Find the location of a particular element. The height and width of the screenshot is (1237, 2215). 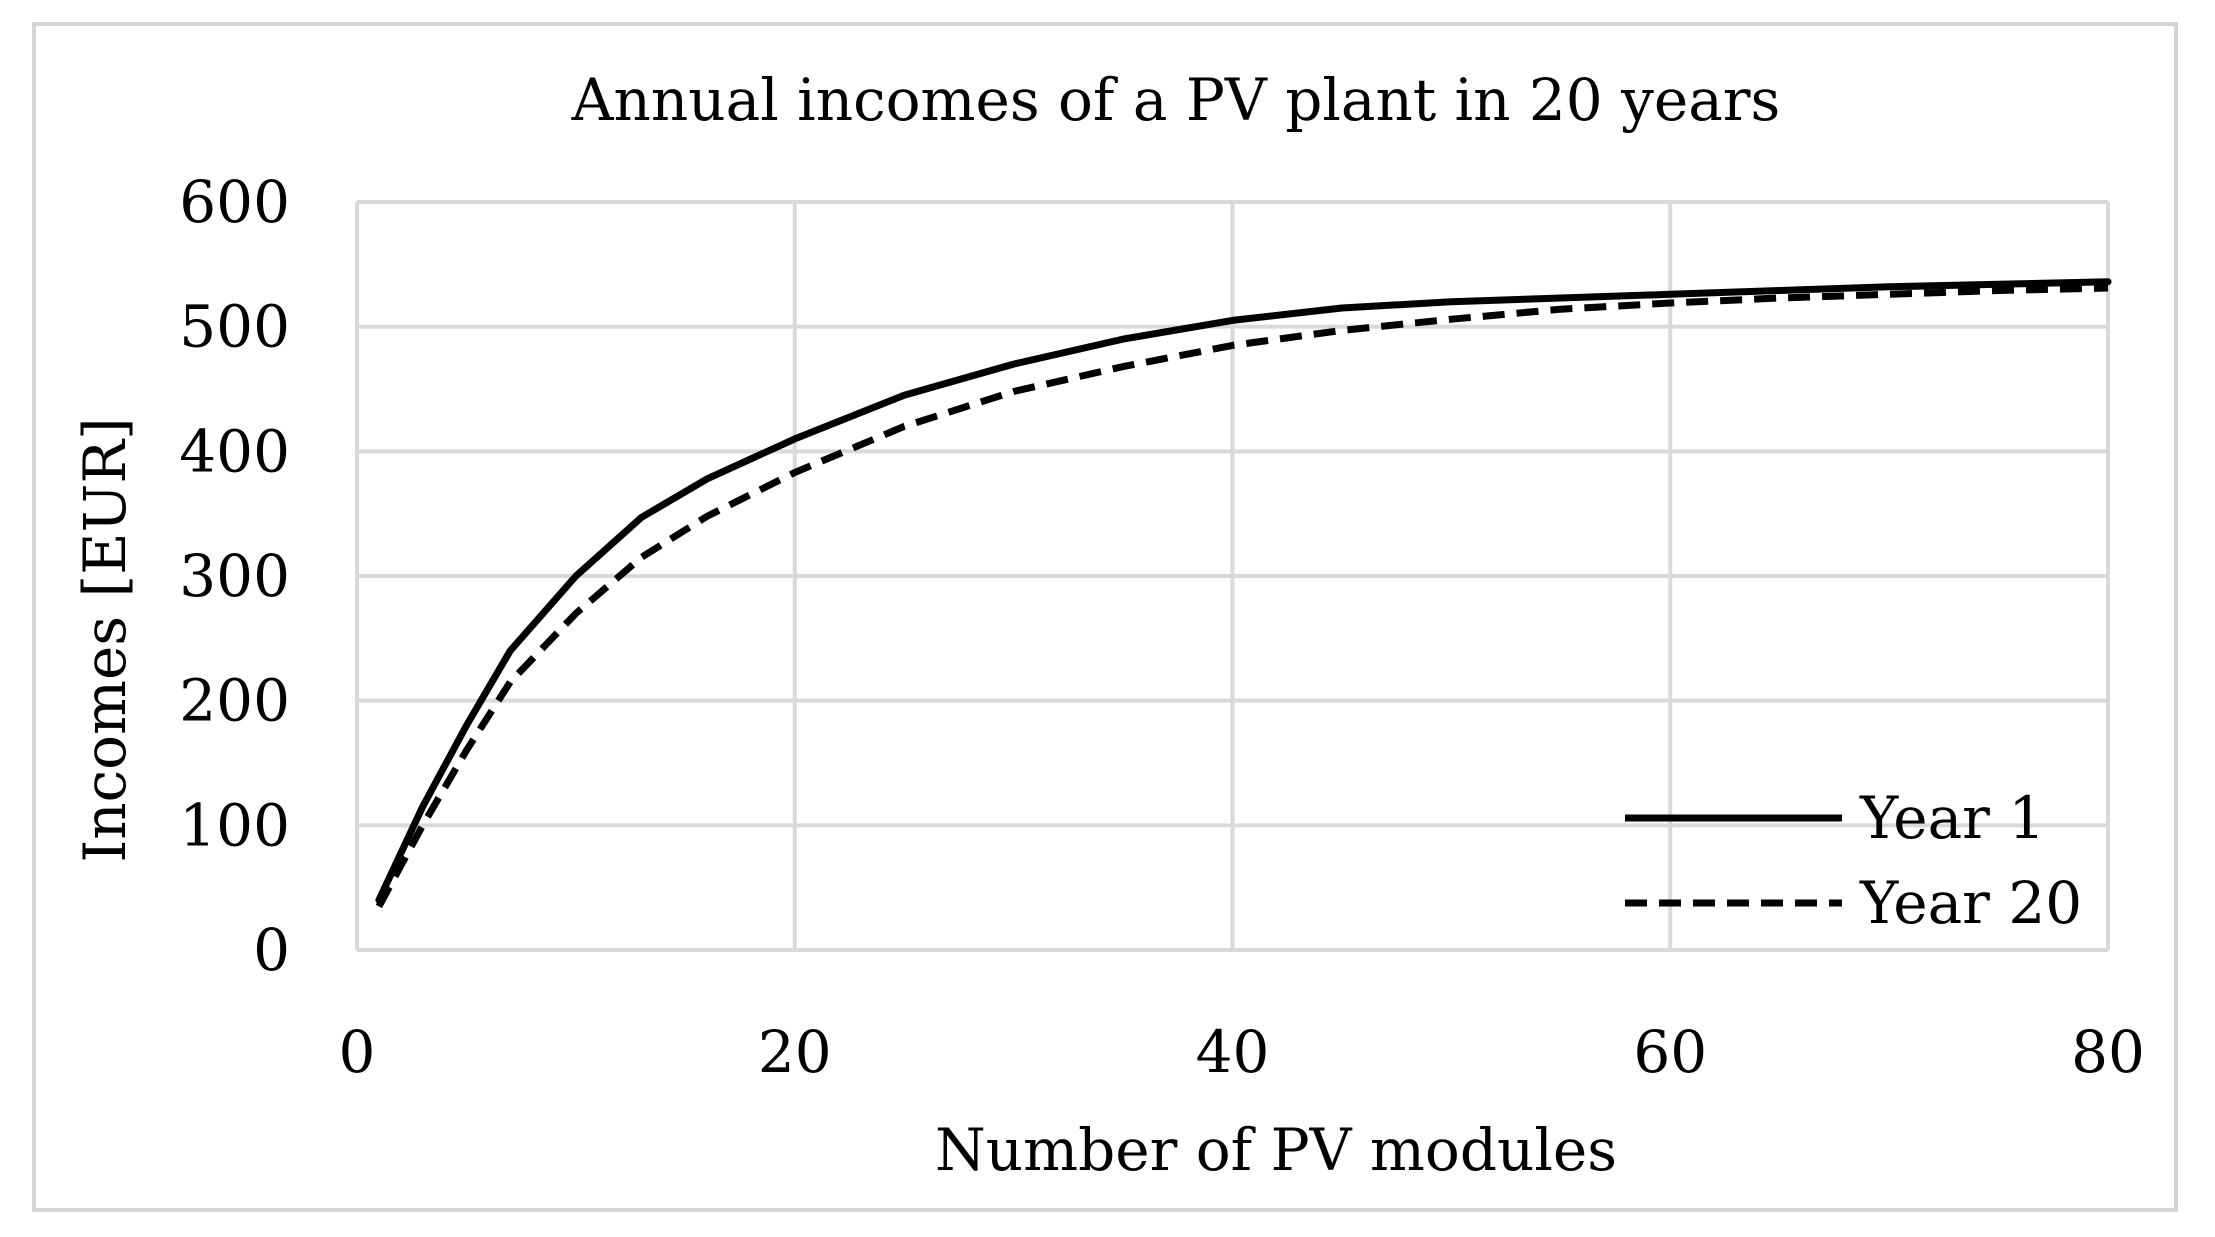

y-tick-label: 0 is located at coordinates (271, 950).